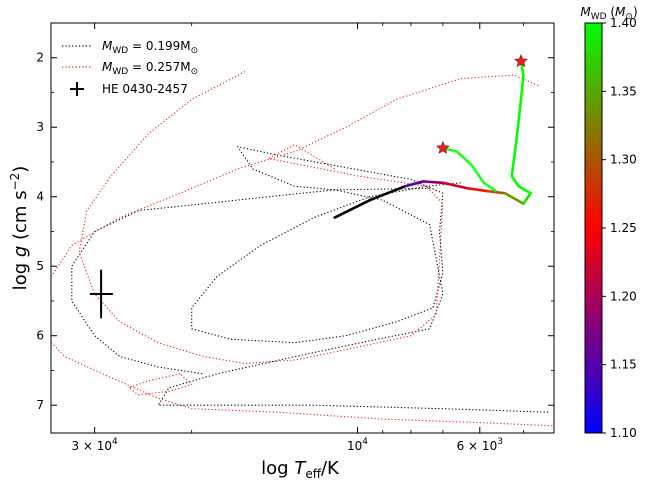 The height and width of the screenshot is (484, 645). What do you see at coordinates (40, 58) in the screenshot?
I see `y-tick-label: 2` at bounding box center [40, 58].